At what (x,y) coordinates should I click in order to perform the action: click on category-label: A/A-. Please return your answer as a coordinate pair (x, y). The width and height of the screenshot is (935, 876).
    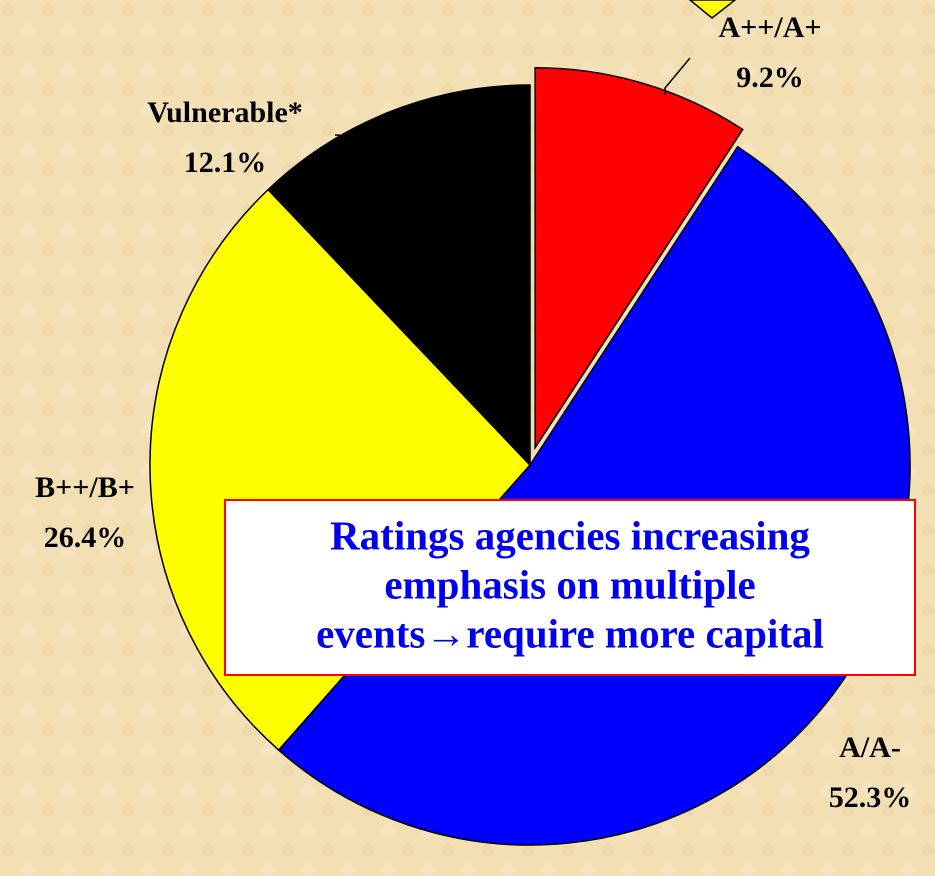
    Looking at the image, I should click on (870, 747).